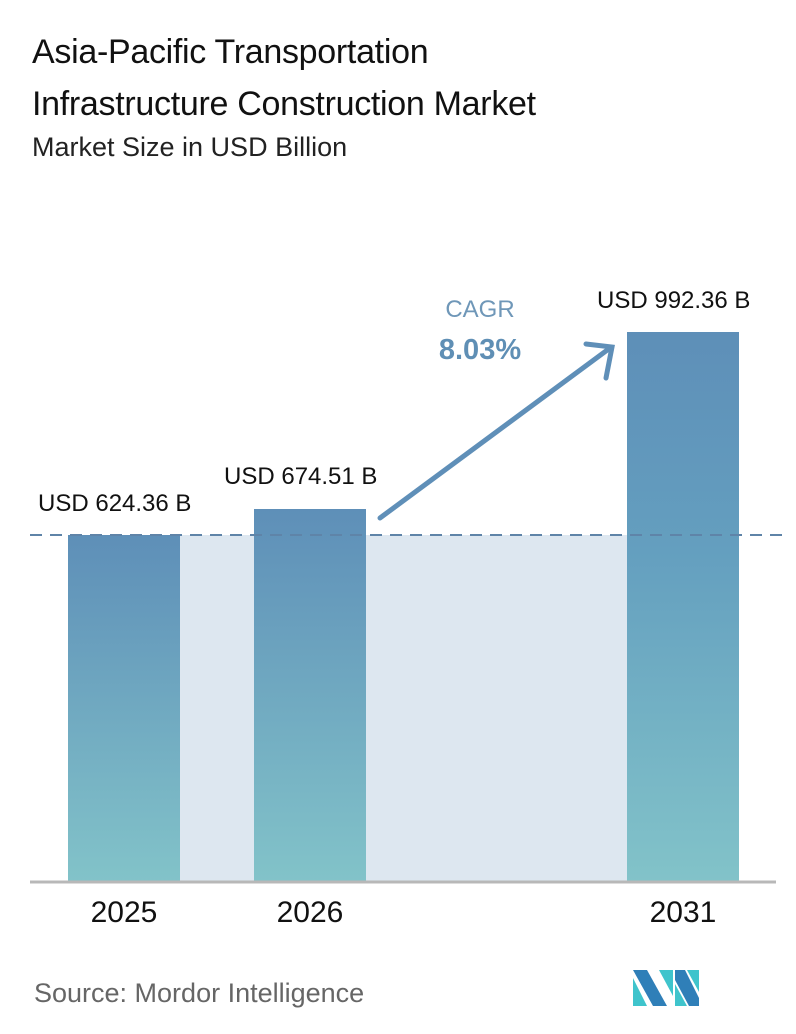 The height and width of the screenshot is (1034, 796). I want to click on bar-2025, so click(124, 708).